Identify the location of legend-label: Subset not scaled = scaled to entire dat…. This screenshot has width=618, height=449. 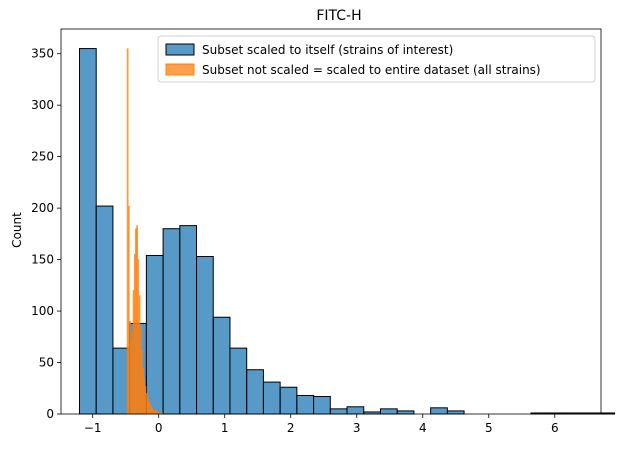
(371, 70).